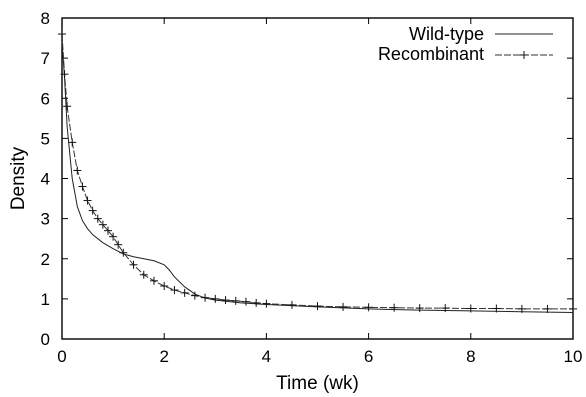 The width and height of the screenshot is (586, 397). What do you see at coordinates (446, 34) in the screenshot?
I see `legend-label-wild-type: Wild-type` at bounding box center [446, 34].